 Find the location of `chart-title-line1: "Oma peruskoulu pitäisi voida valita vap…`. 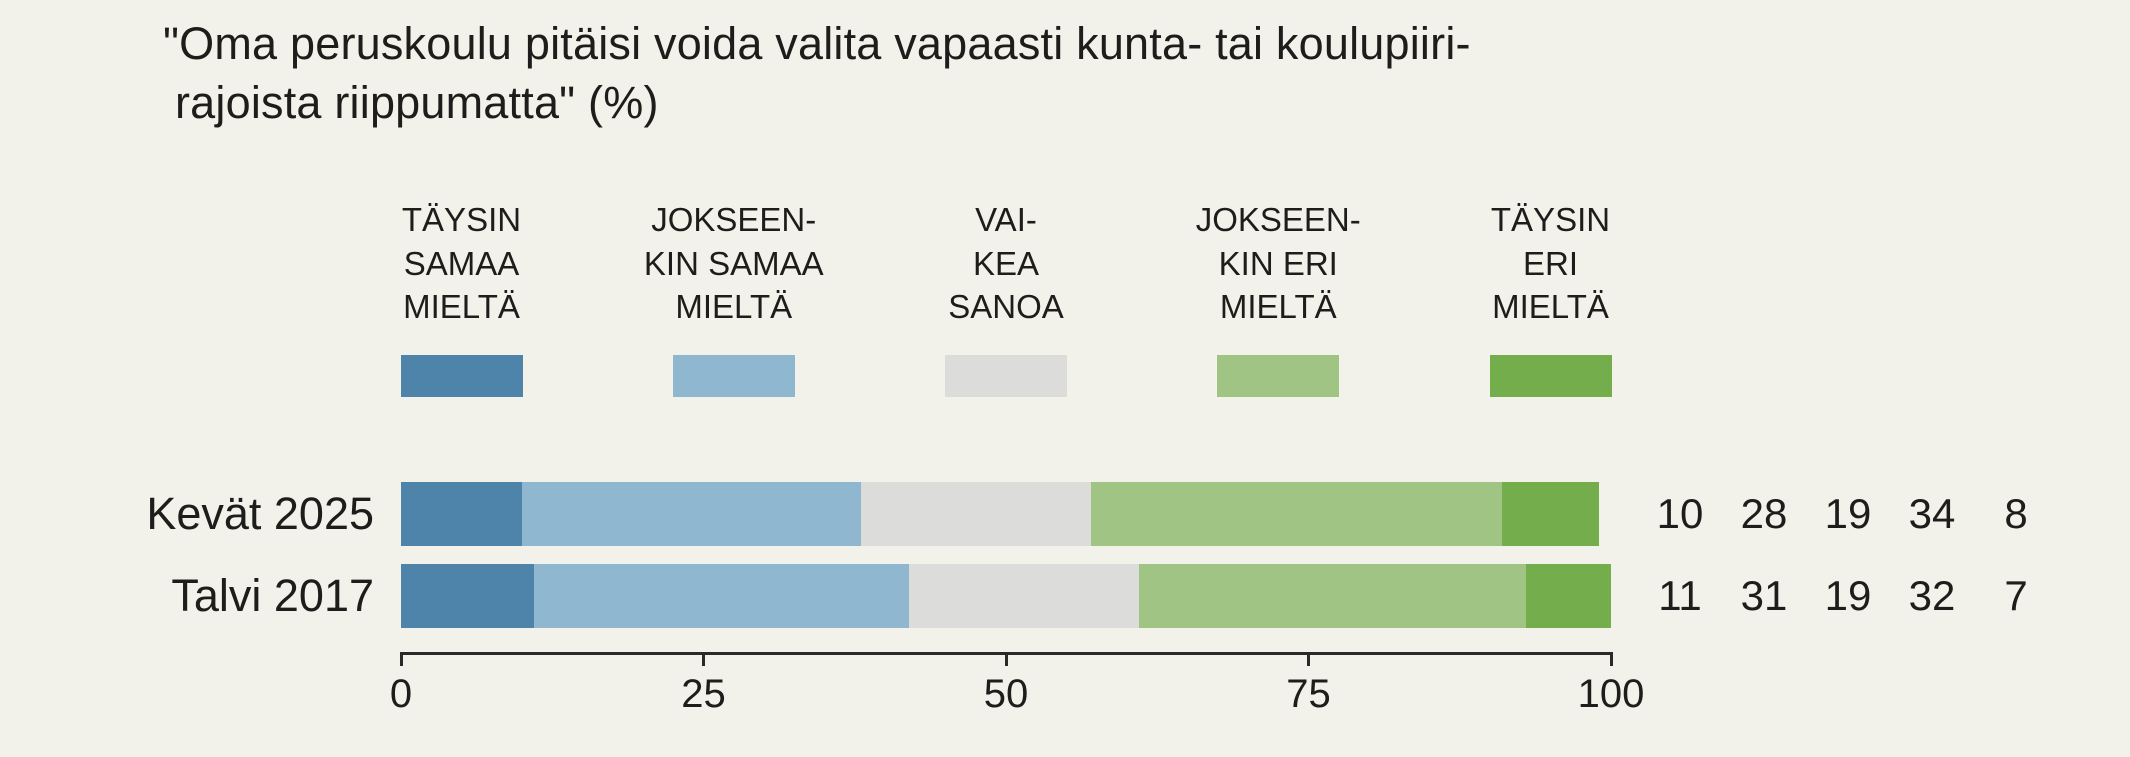

chart-title-line1: "Oma peruskoulu pitäisi voida valita vap… is located at coordinates (817, 43).